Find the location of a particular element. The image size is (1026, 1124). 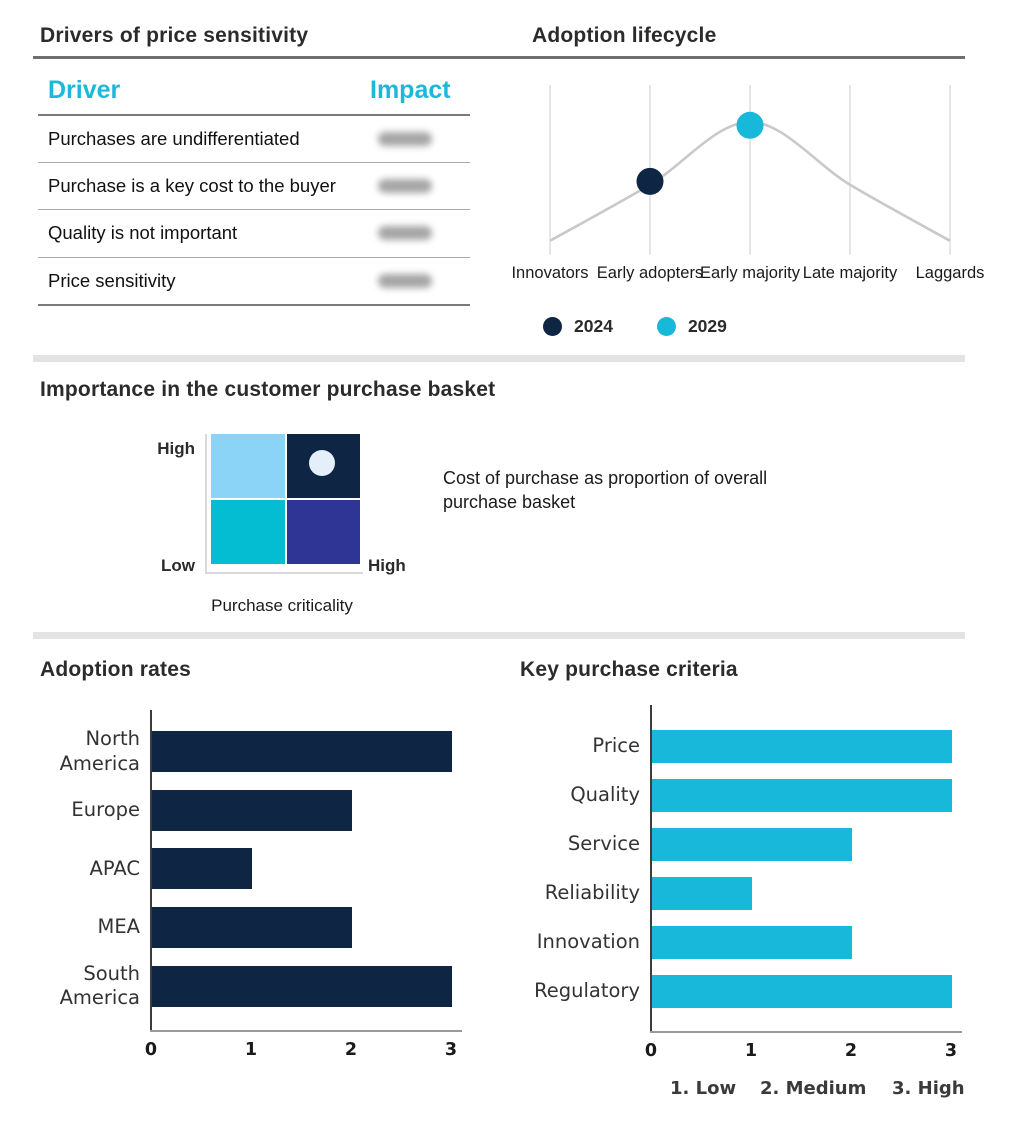

bar-reliability is located at coordinates (702, 893).